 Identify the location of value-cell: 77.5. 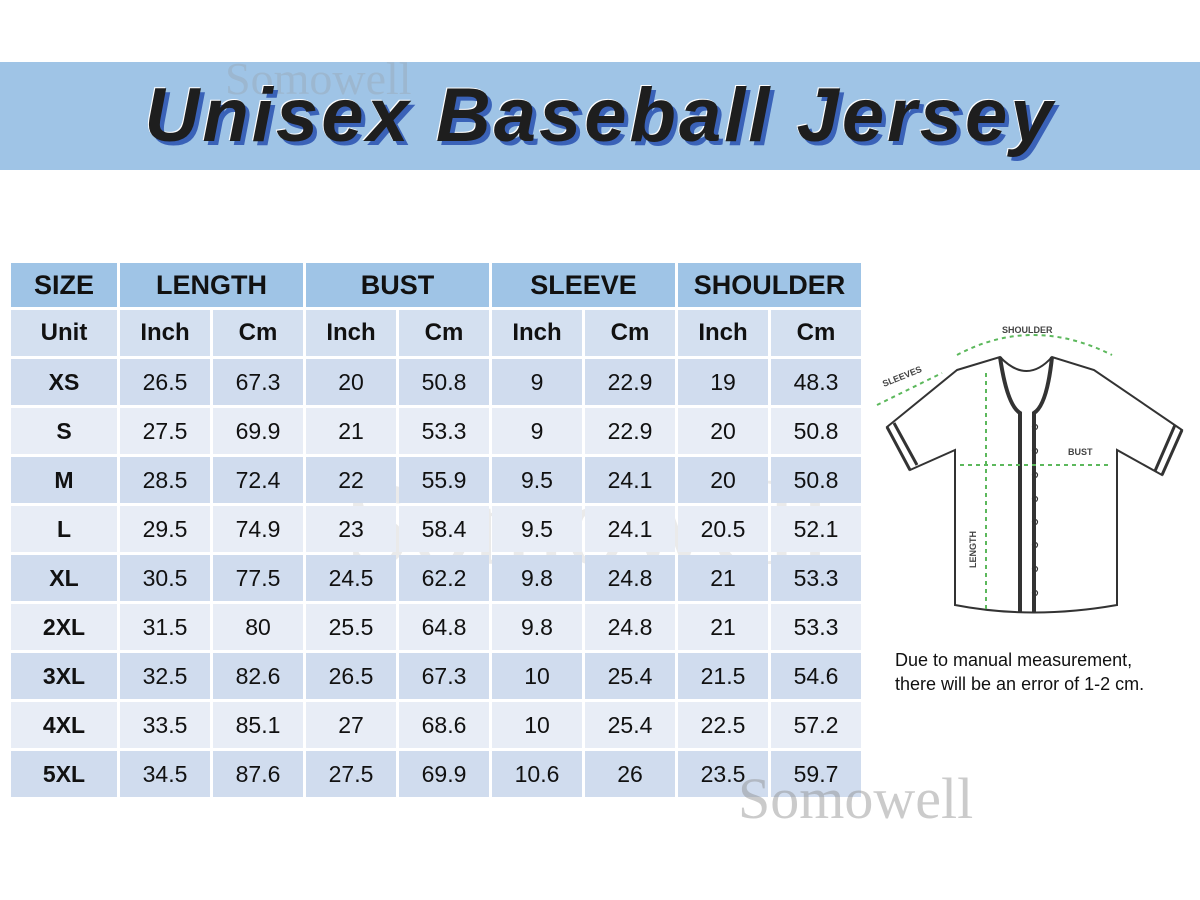
(258, 578).